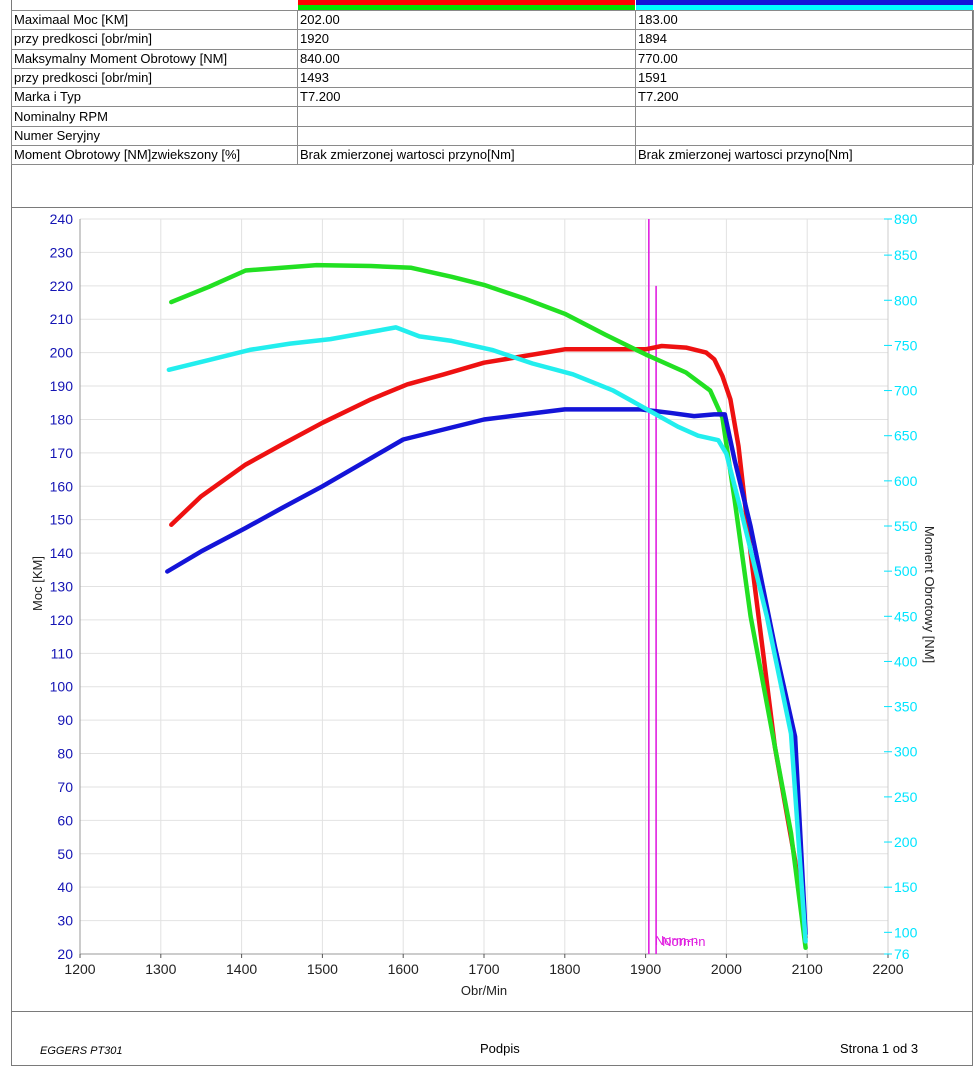 This screenshot has height=1080, width=977. I want to click on spec-value-run-b: 1591, so click(804, 78).